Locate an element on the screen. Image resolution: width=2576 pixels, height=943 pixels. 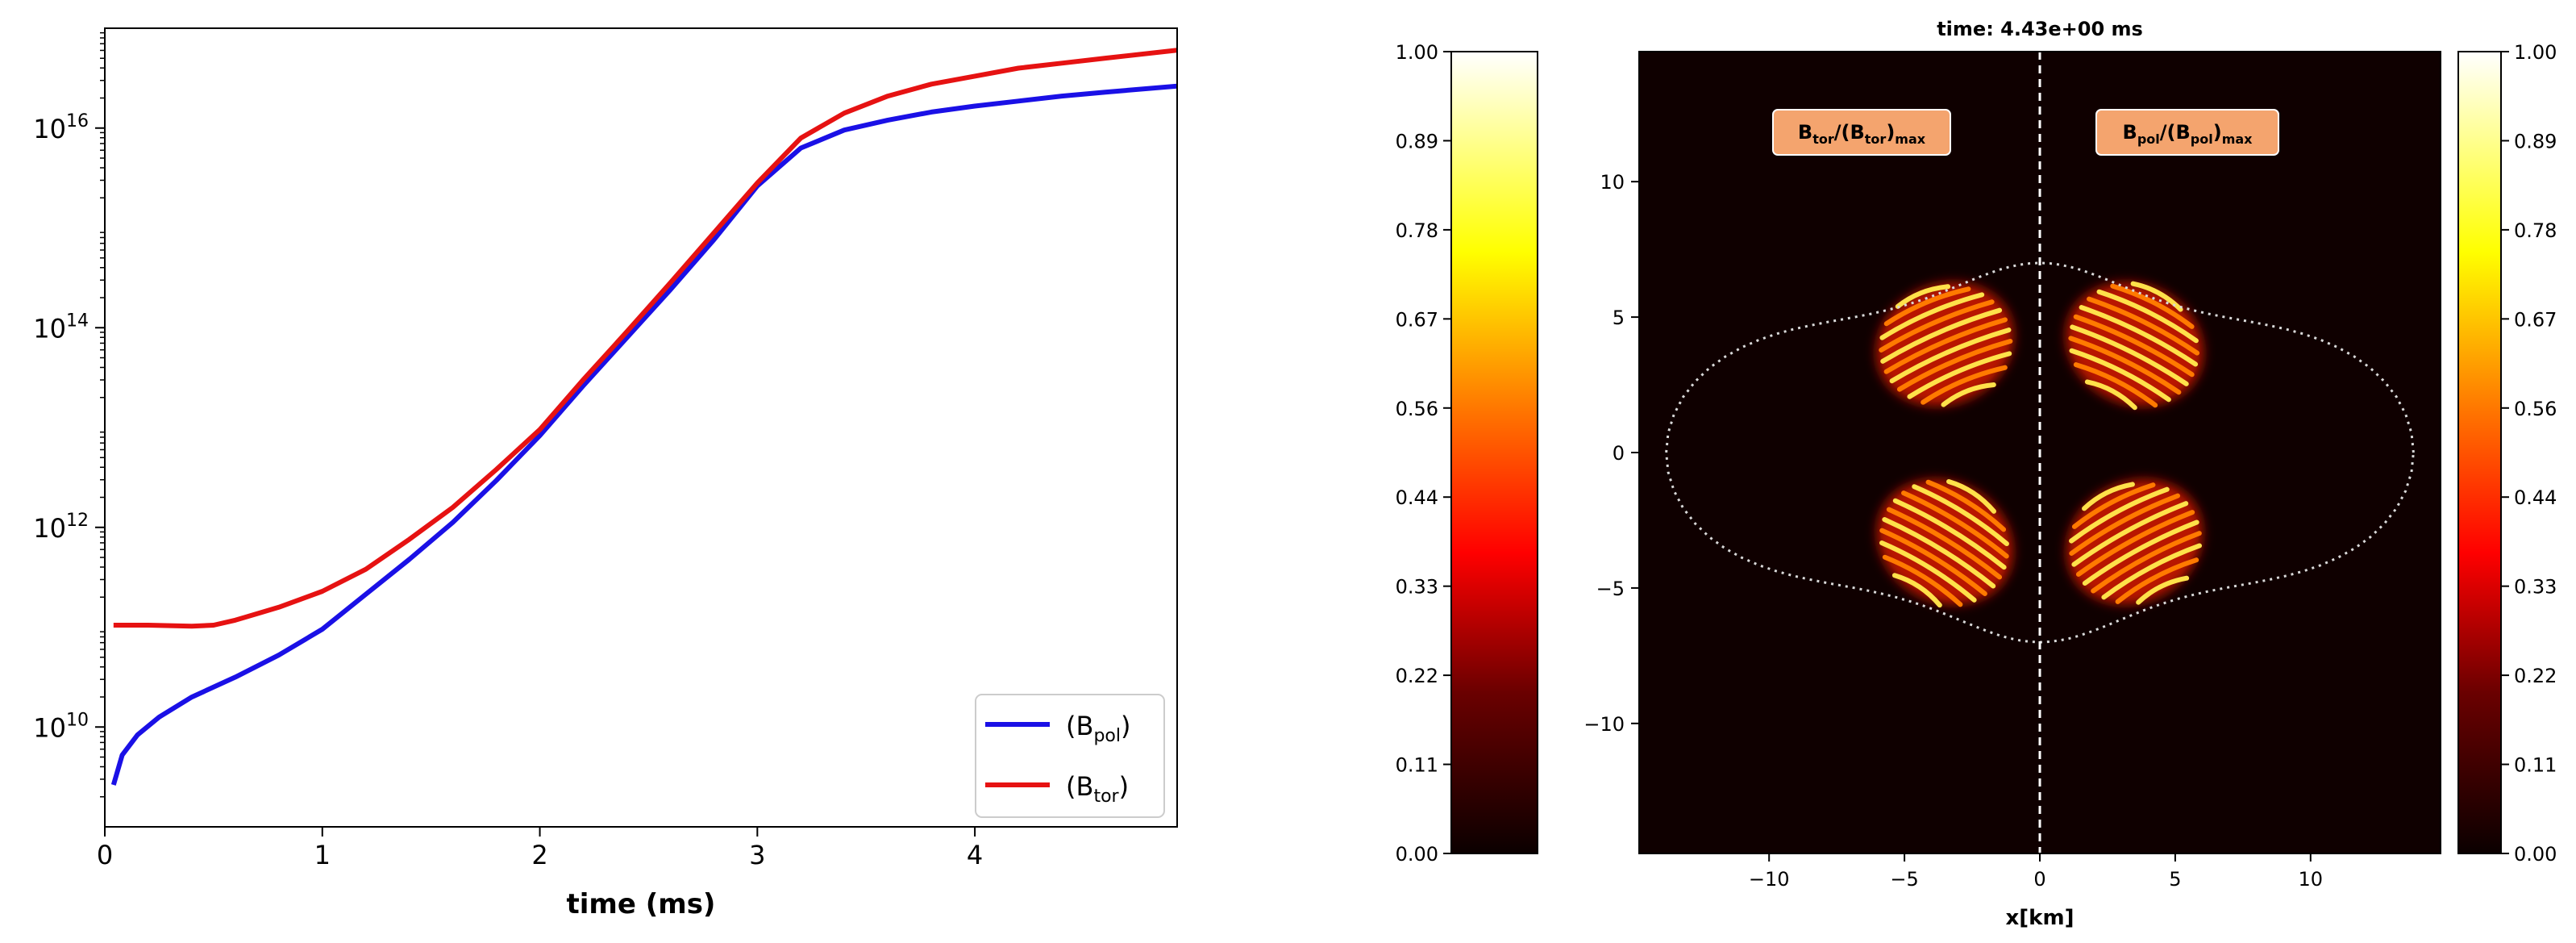
y-tick-label: 1014 is located at coordinates (61, 327).